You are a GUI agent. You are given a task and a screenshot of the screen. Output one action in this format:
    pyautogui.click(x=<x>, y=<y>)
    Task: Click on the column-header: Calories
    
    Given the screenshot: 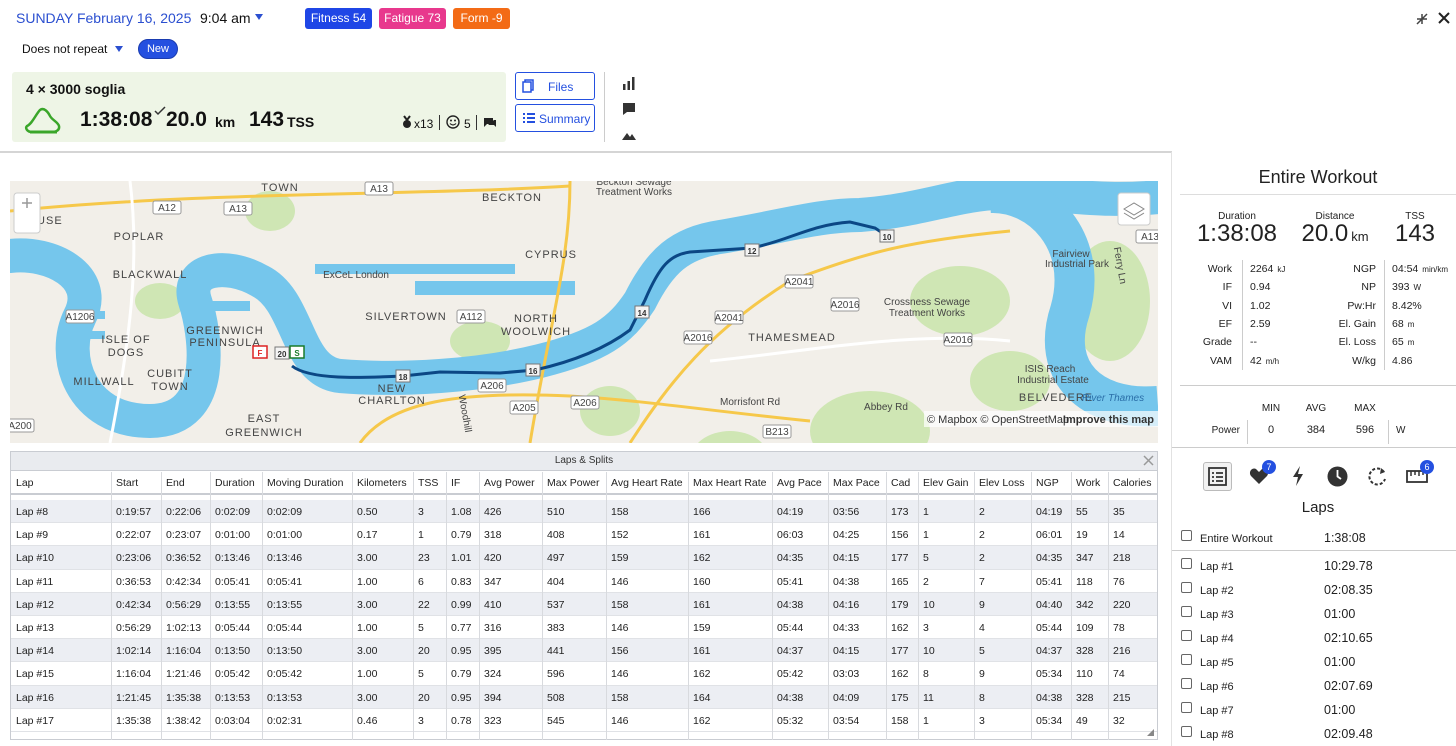 What is the action you would take?
    pyautogui.click(x=1132, y=483)
    